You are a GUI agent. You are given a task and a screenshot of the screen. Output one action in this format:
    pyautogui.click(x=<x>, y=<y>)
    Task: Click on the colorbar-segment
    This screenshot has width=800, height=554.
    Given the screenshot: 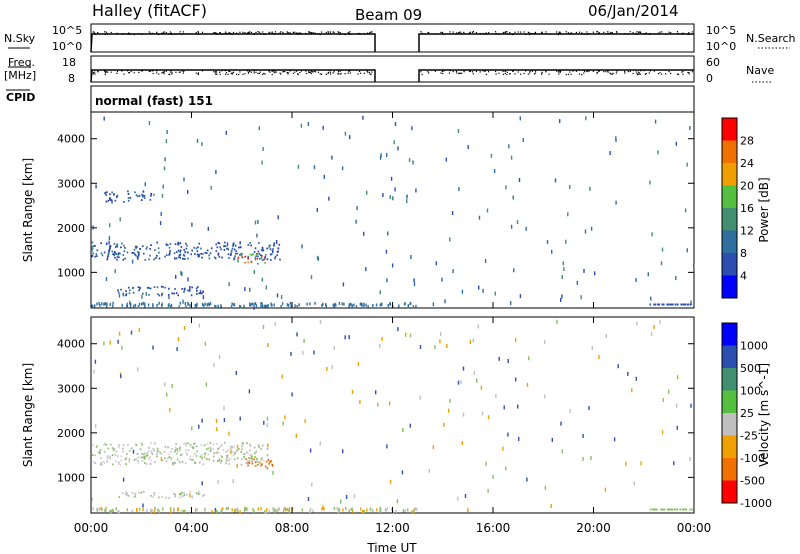 What is the action you would take?
    pyautogui.click(x=729, y=197)
    